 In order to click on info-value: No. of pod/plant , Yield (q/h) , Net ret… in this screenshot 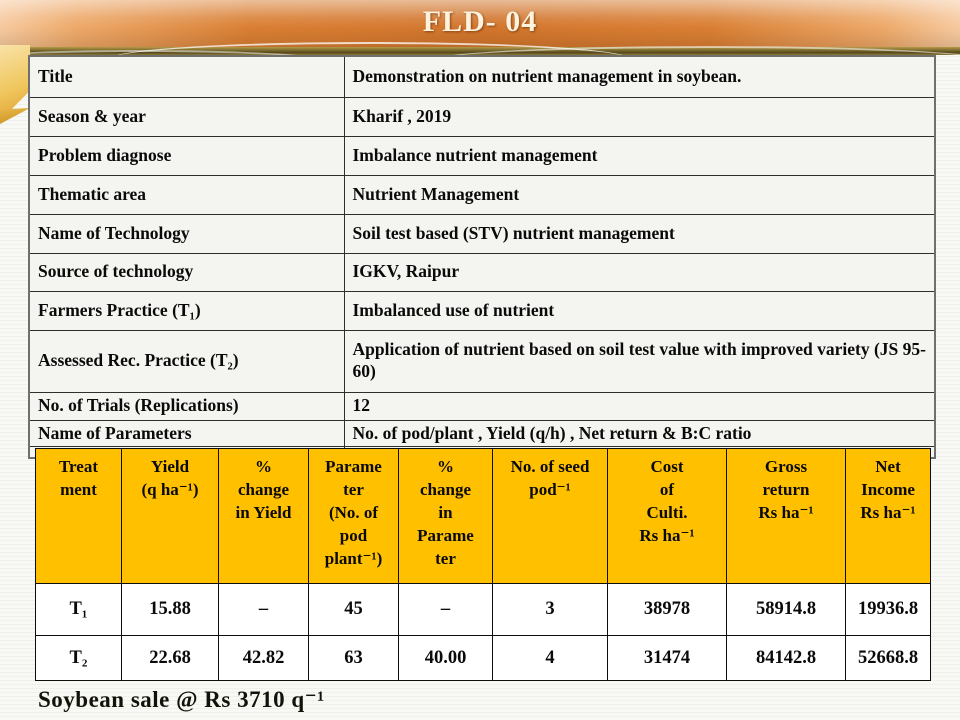, I will do `click(639, 433)`.